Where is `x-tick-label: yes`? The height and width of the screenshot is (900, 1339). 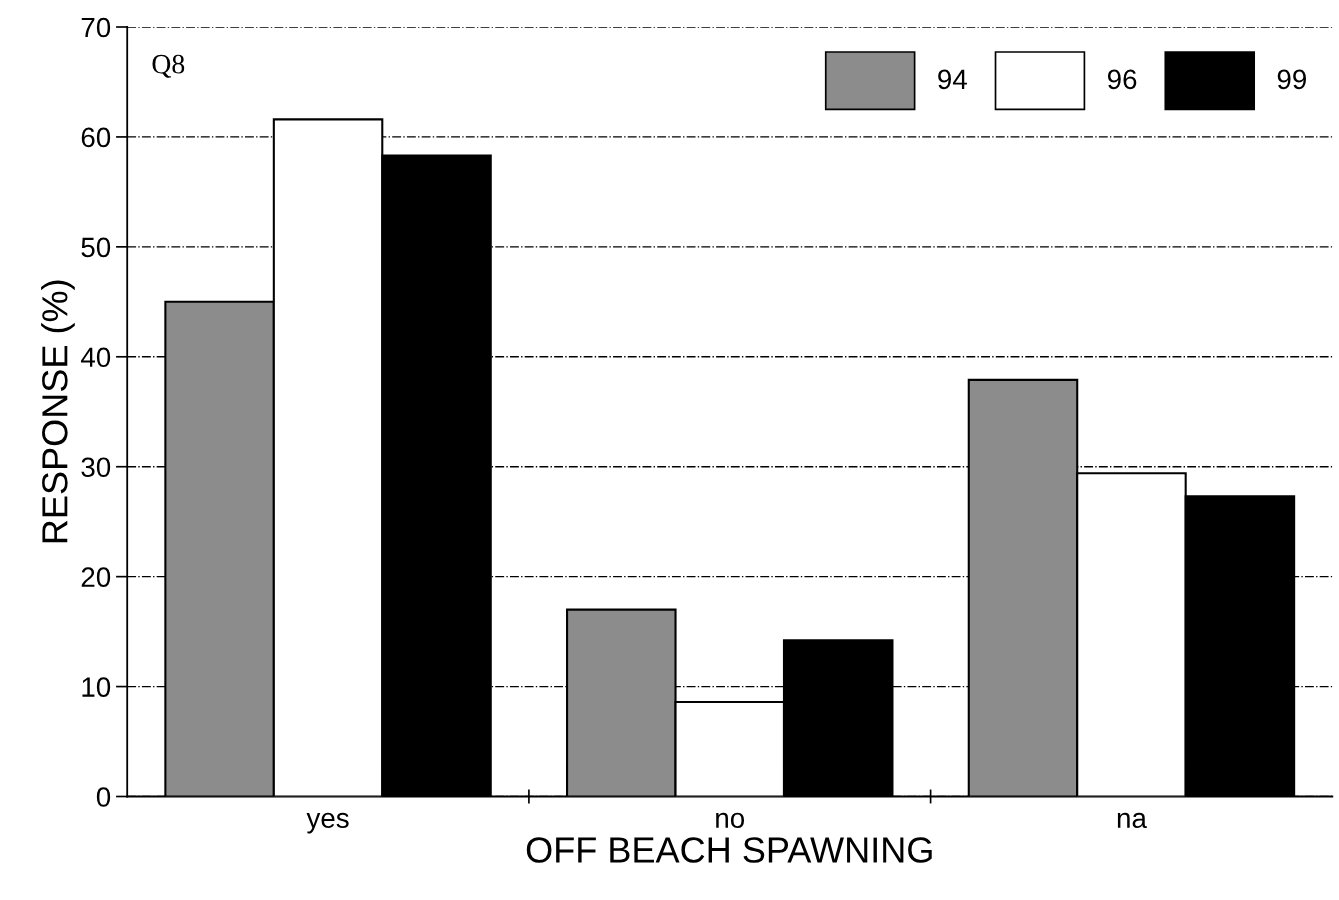 x-tick-label: yes is located at coordinates (327, 823).